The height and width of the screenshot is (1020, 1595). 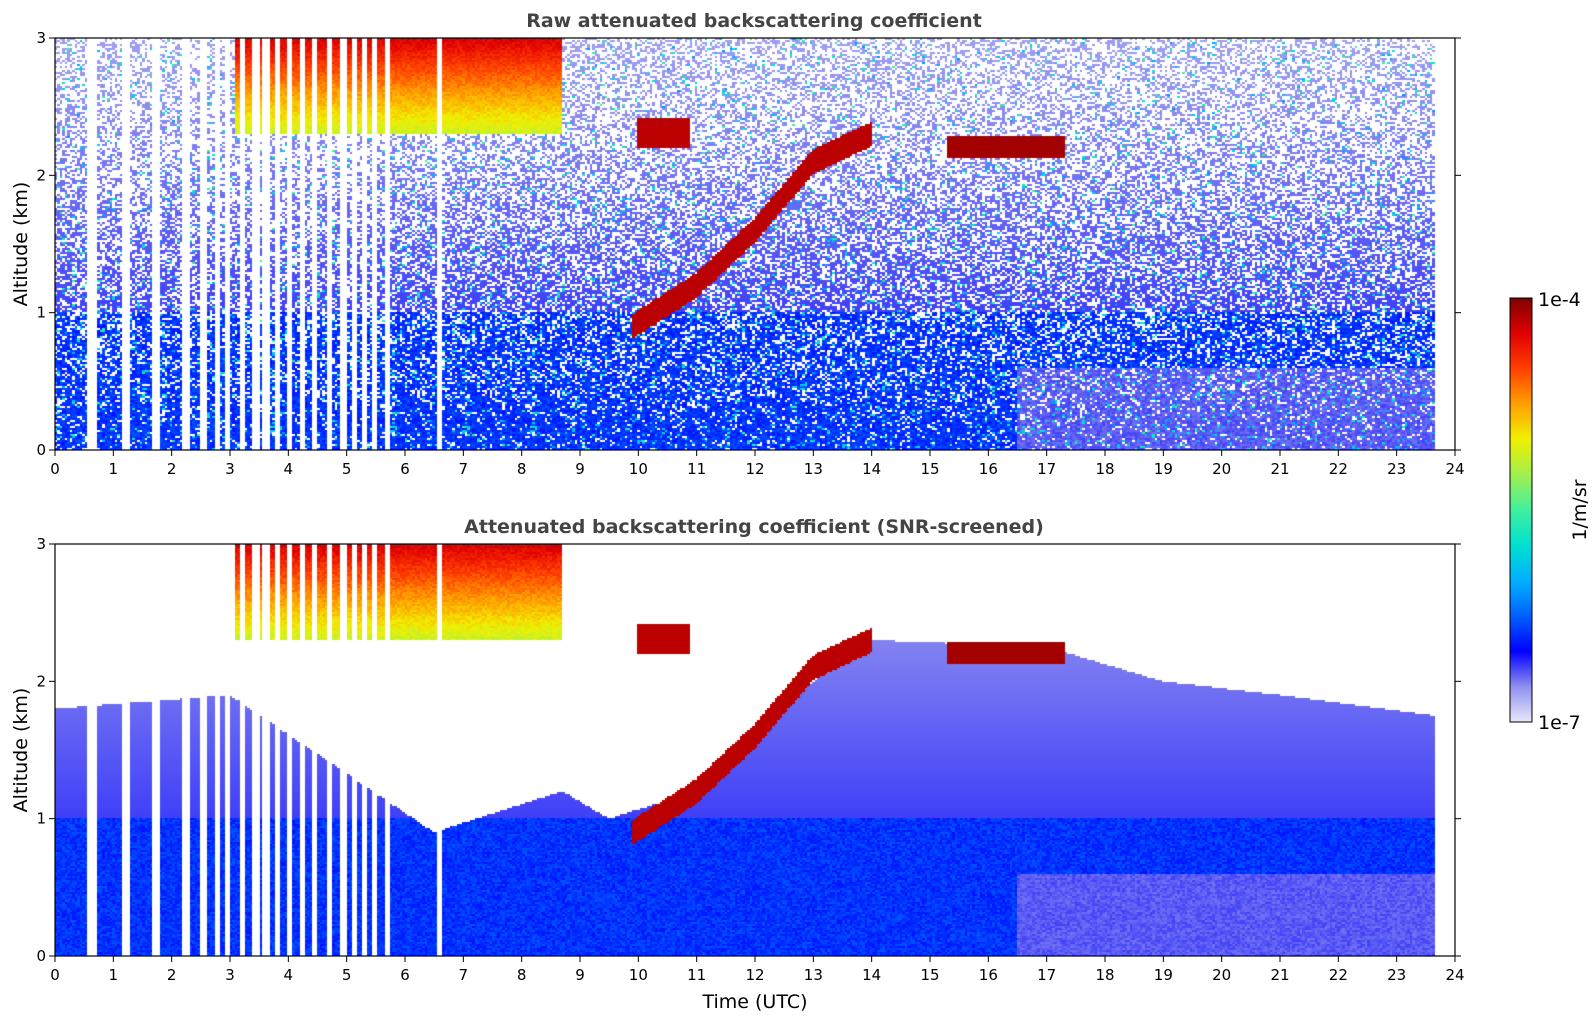 What do you see at coordinates (21, 244) in the screenshot?
I see `panel-raw-ylabel: Altitude (km)` at bounding box center [21, 244].